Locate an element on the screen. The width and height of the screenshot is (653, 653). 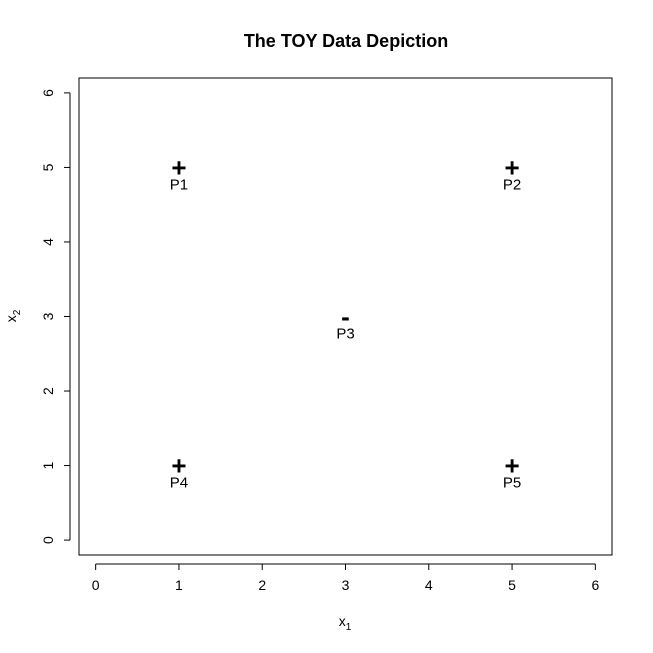
point-marker-p5: + is located at coordinates (511, 466).